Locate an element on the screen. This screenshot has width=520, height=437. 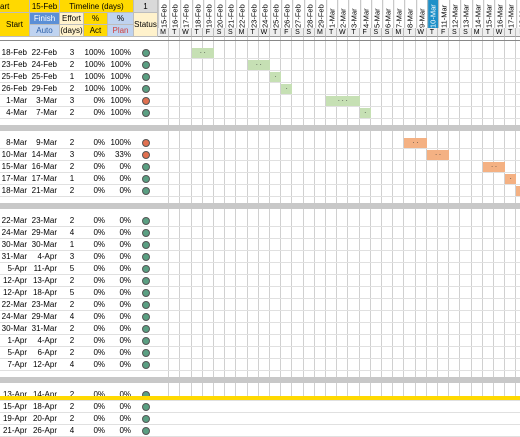
finish-date-cell: 29-Mar is located at coordinates (44, 232).